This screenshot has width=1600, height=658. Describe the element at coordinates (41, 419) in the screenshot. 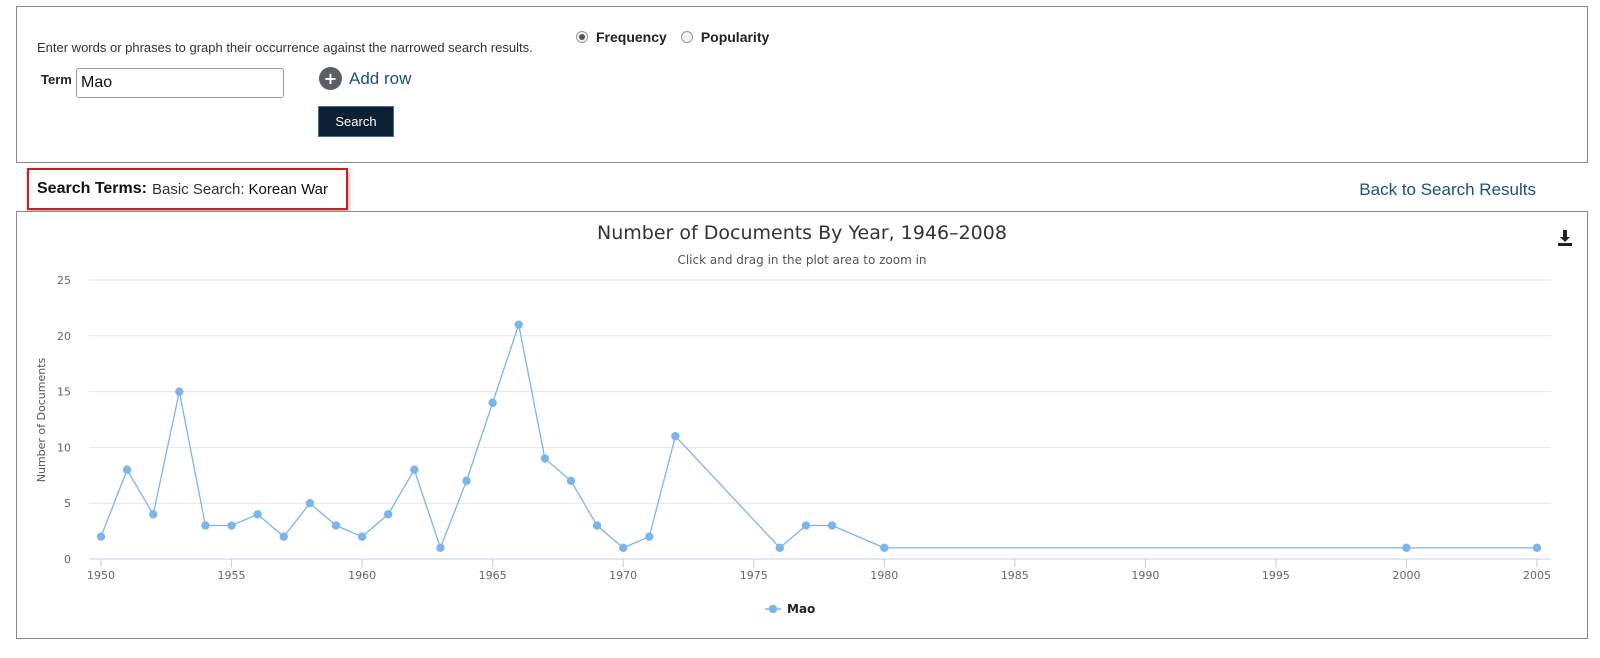

I see `y-axis-label: Number of Documents` at that location.